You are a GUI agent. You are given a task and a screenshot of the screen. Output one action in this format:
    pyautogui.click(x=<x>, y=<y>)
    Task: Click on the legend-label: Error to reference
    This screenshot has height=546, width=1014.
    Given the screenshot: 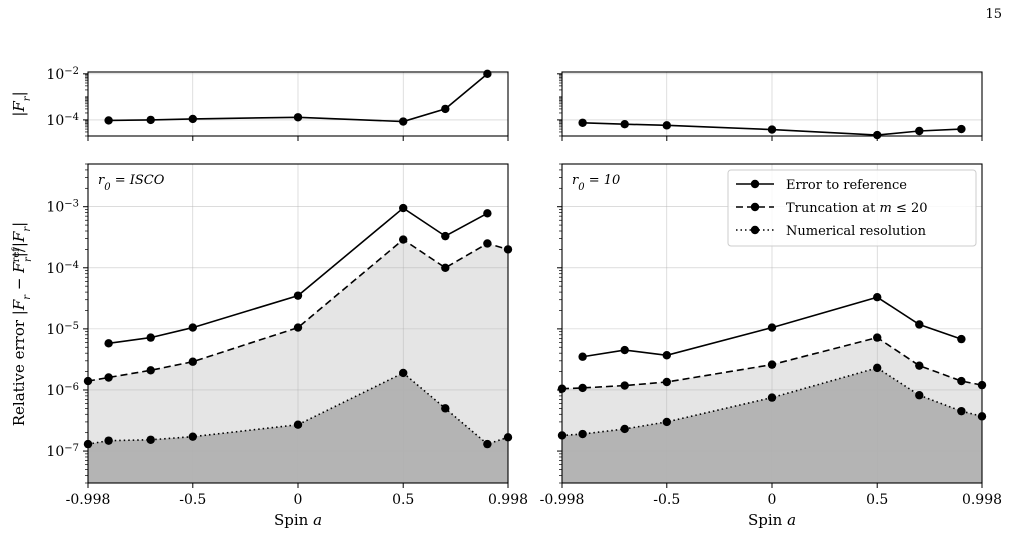 What is the action you would take?
    pyautogui.click(x=846, y=185)
    